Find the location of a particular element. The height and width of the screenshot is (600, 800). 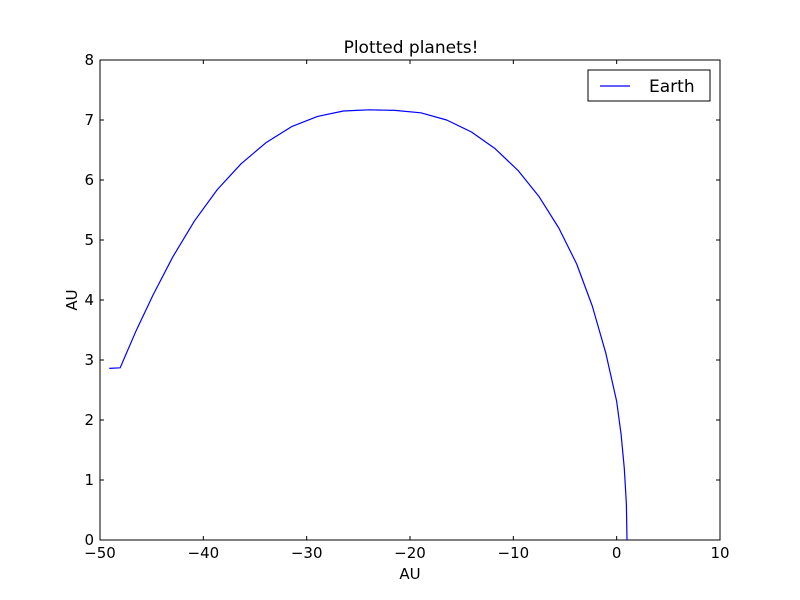

legend-label-earth: Earth is located at coordinates (672, 87).